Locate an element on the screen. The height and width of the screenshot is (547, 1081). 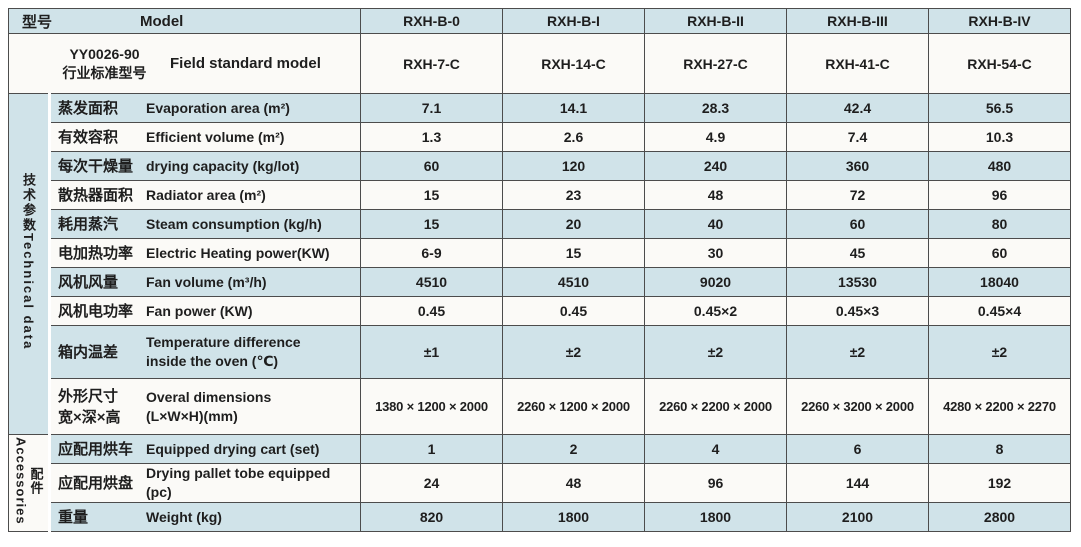
row-label-cn: 有效容积 is located at coordinates (88, 137).